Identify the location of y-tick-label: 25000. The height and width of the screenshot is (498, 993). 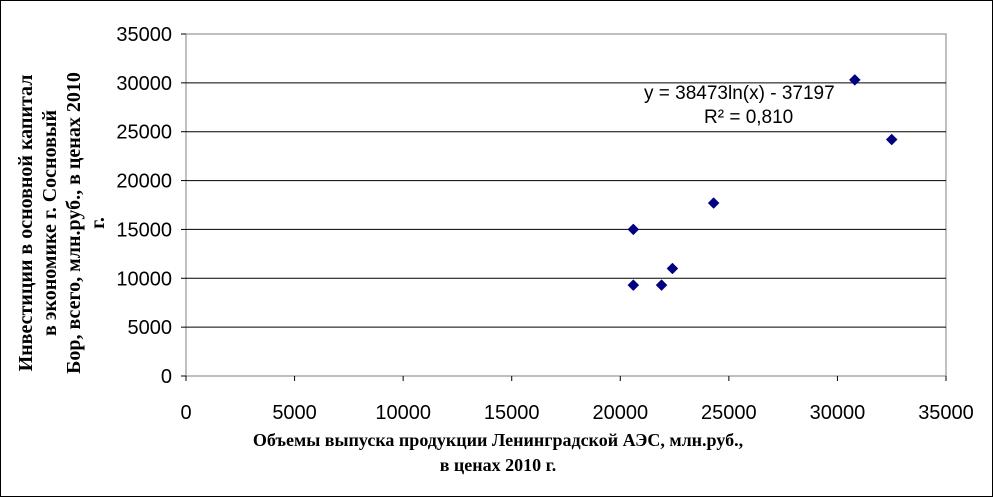
(144, 133).